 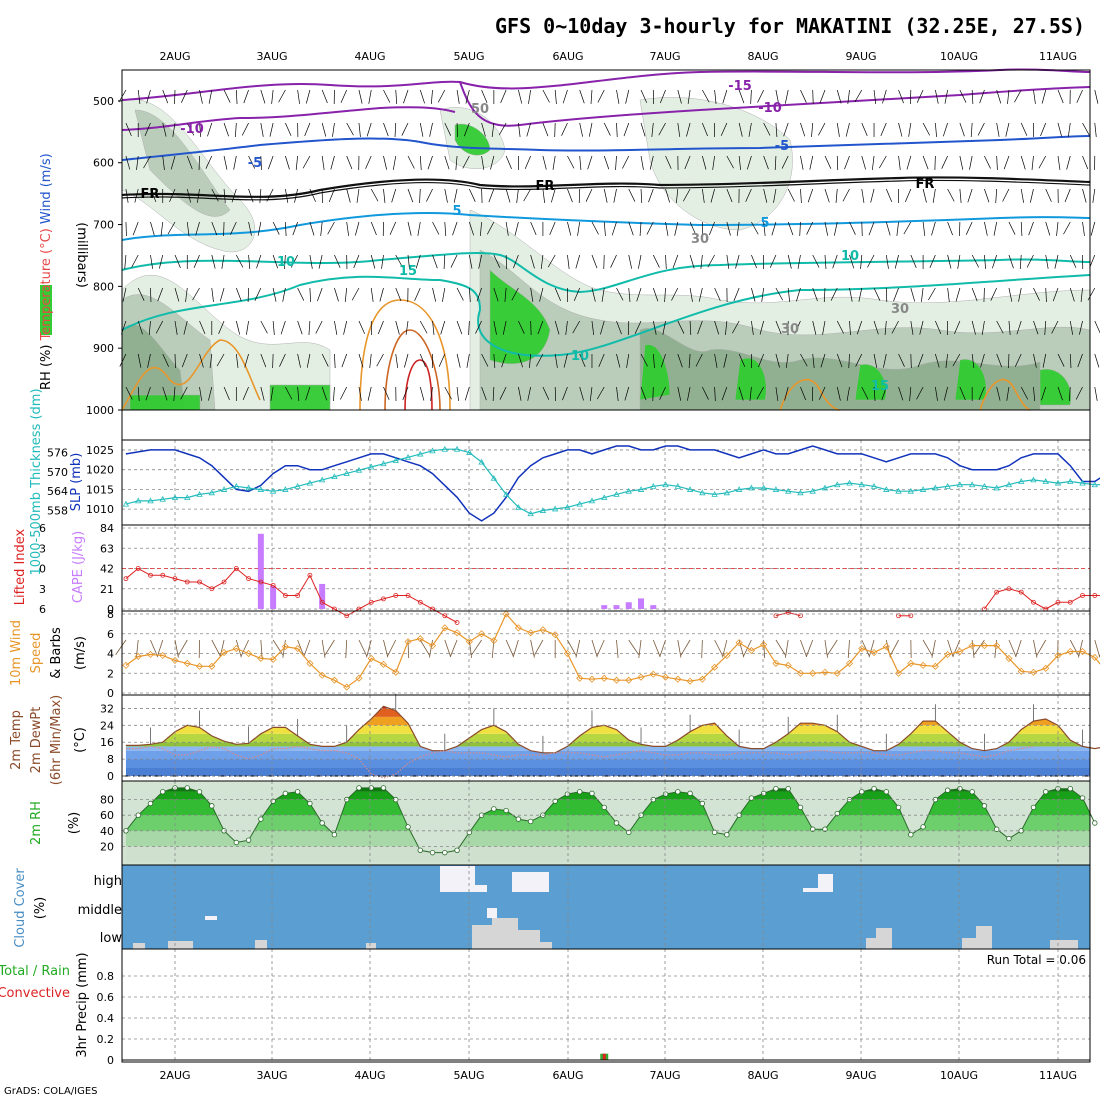 I want to click on cape-bar, so click(x=653, y=607).